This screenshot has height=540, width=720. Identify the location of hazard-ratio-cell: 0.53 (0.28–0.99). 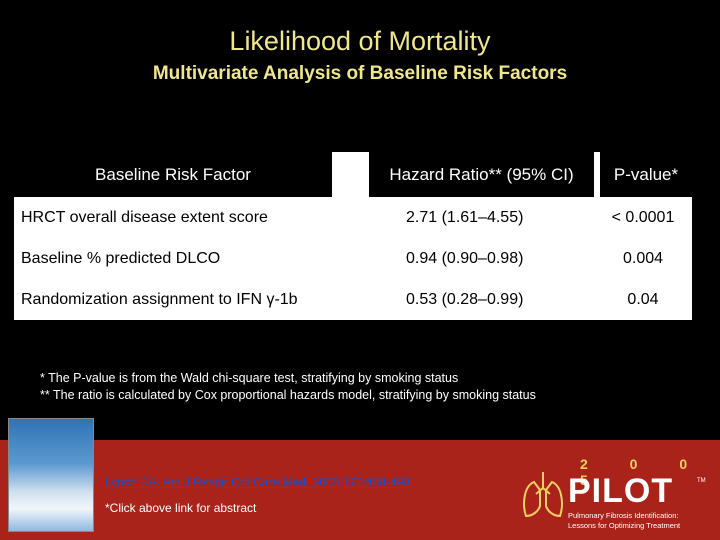
(465, 299).